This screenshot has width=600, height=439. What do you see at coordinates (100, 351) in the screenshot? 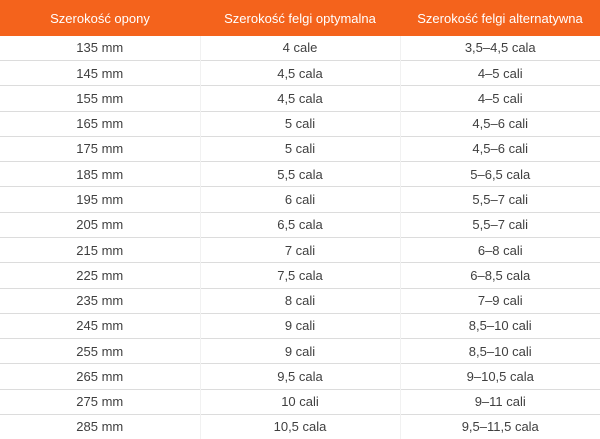
I see `cell-tire-width: 255 mm` at bounding box center [100, 351].